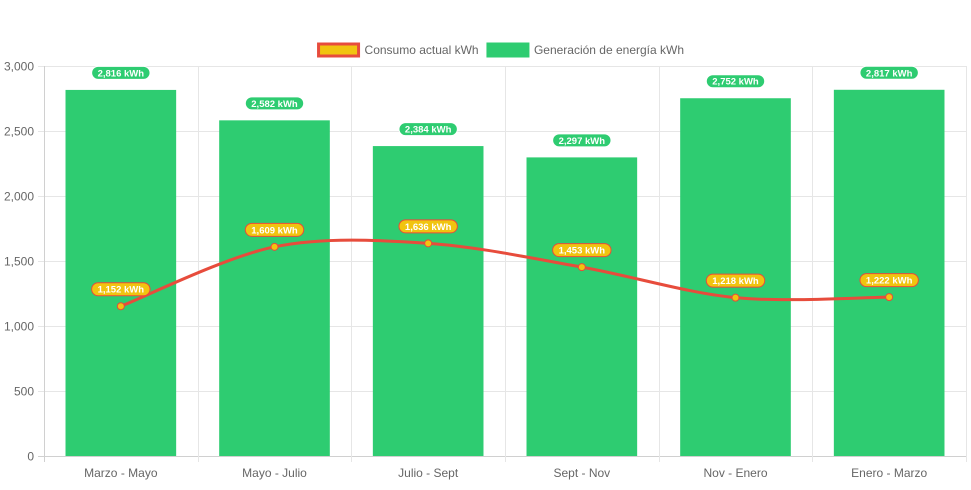  I want to click on y-tick-label: 1,000, so click(19, 327).